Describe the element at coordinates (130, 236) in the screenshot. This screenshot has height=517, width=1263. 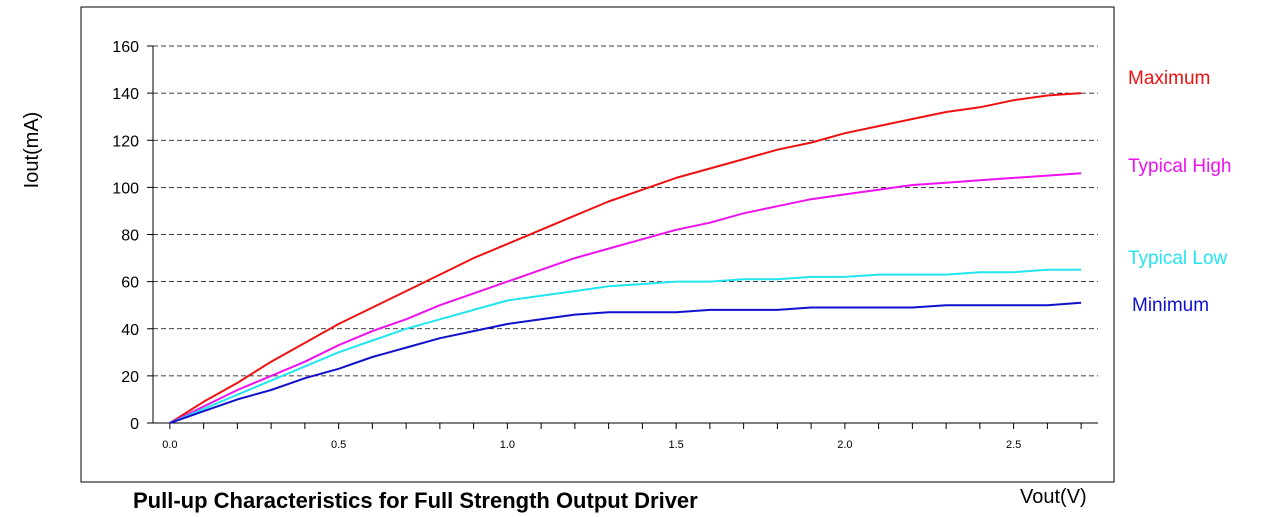
I see `y-tick-label: 80` at that location.